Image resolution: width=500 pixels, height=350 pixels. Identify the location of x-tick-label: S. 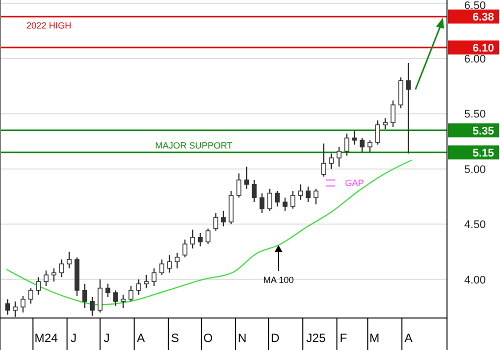
(175, 338).